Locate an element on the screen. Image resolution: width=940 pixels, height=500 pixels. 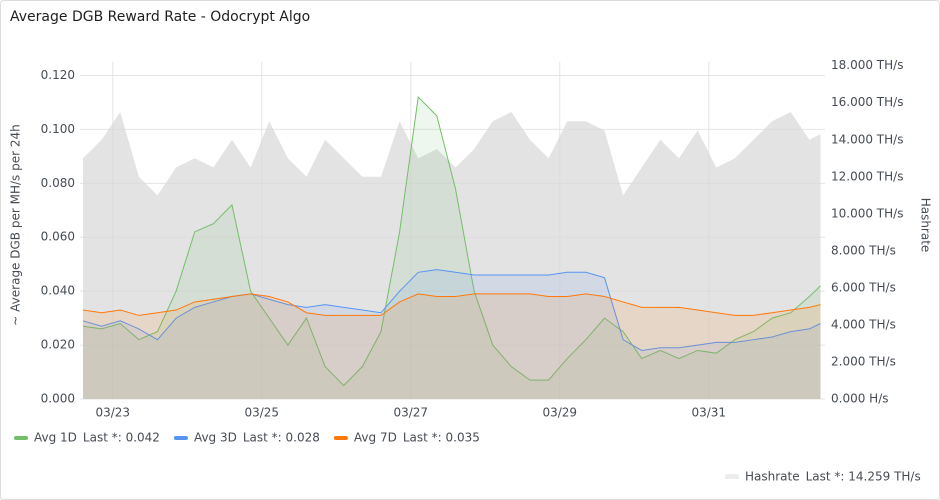
x-tick-label: 03/23 is located at coordinates (112, 413).